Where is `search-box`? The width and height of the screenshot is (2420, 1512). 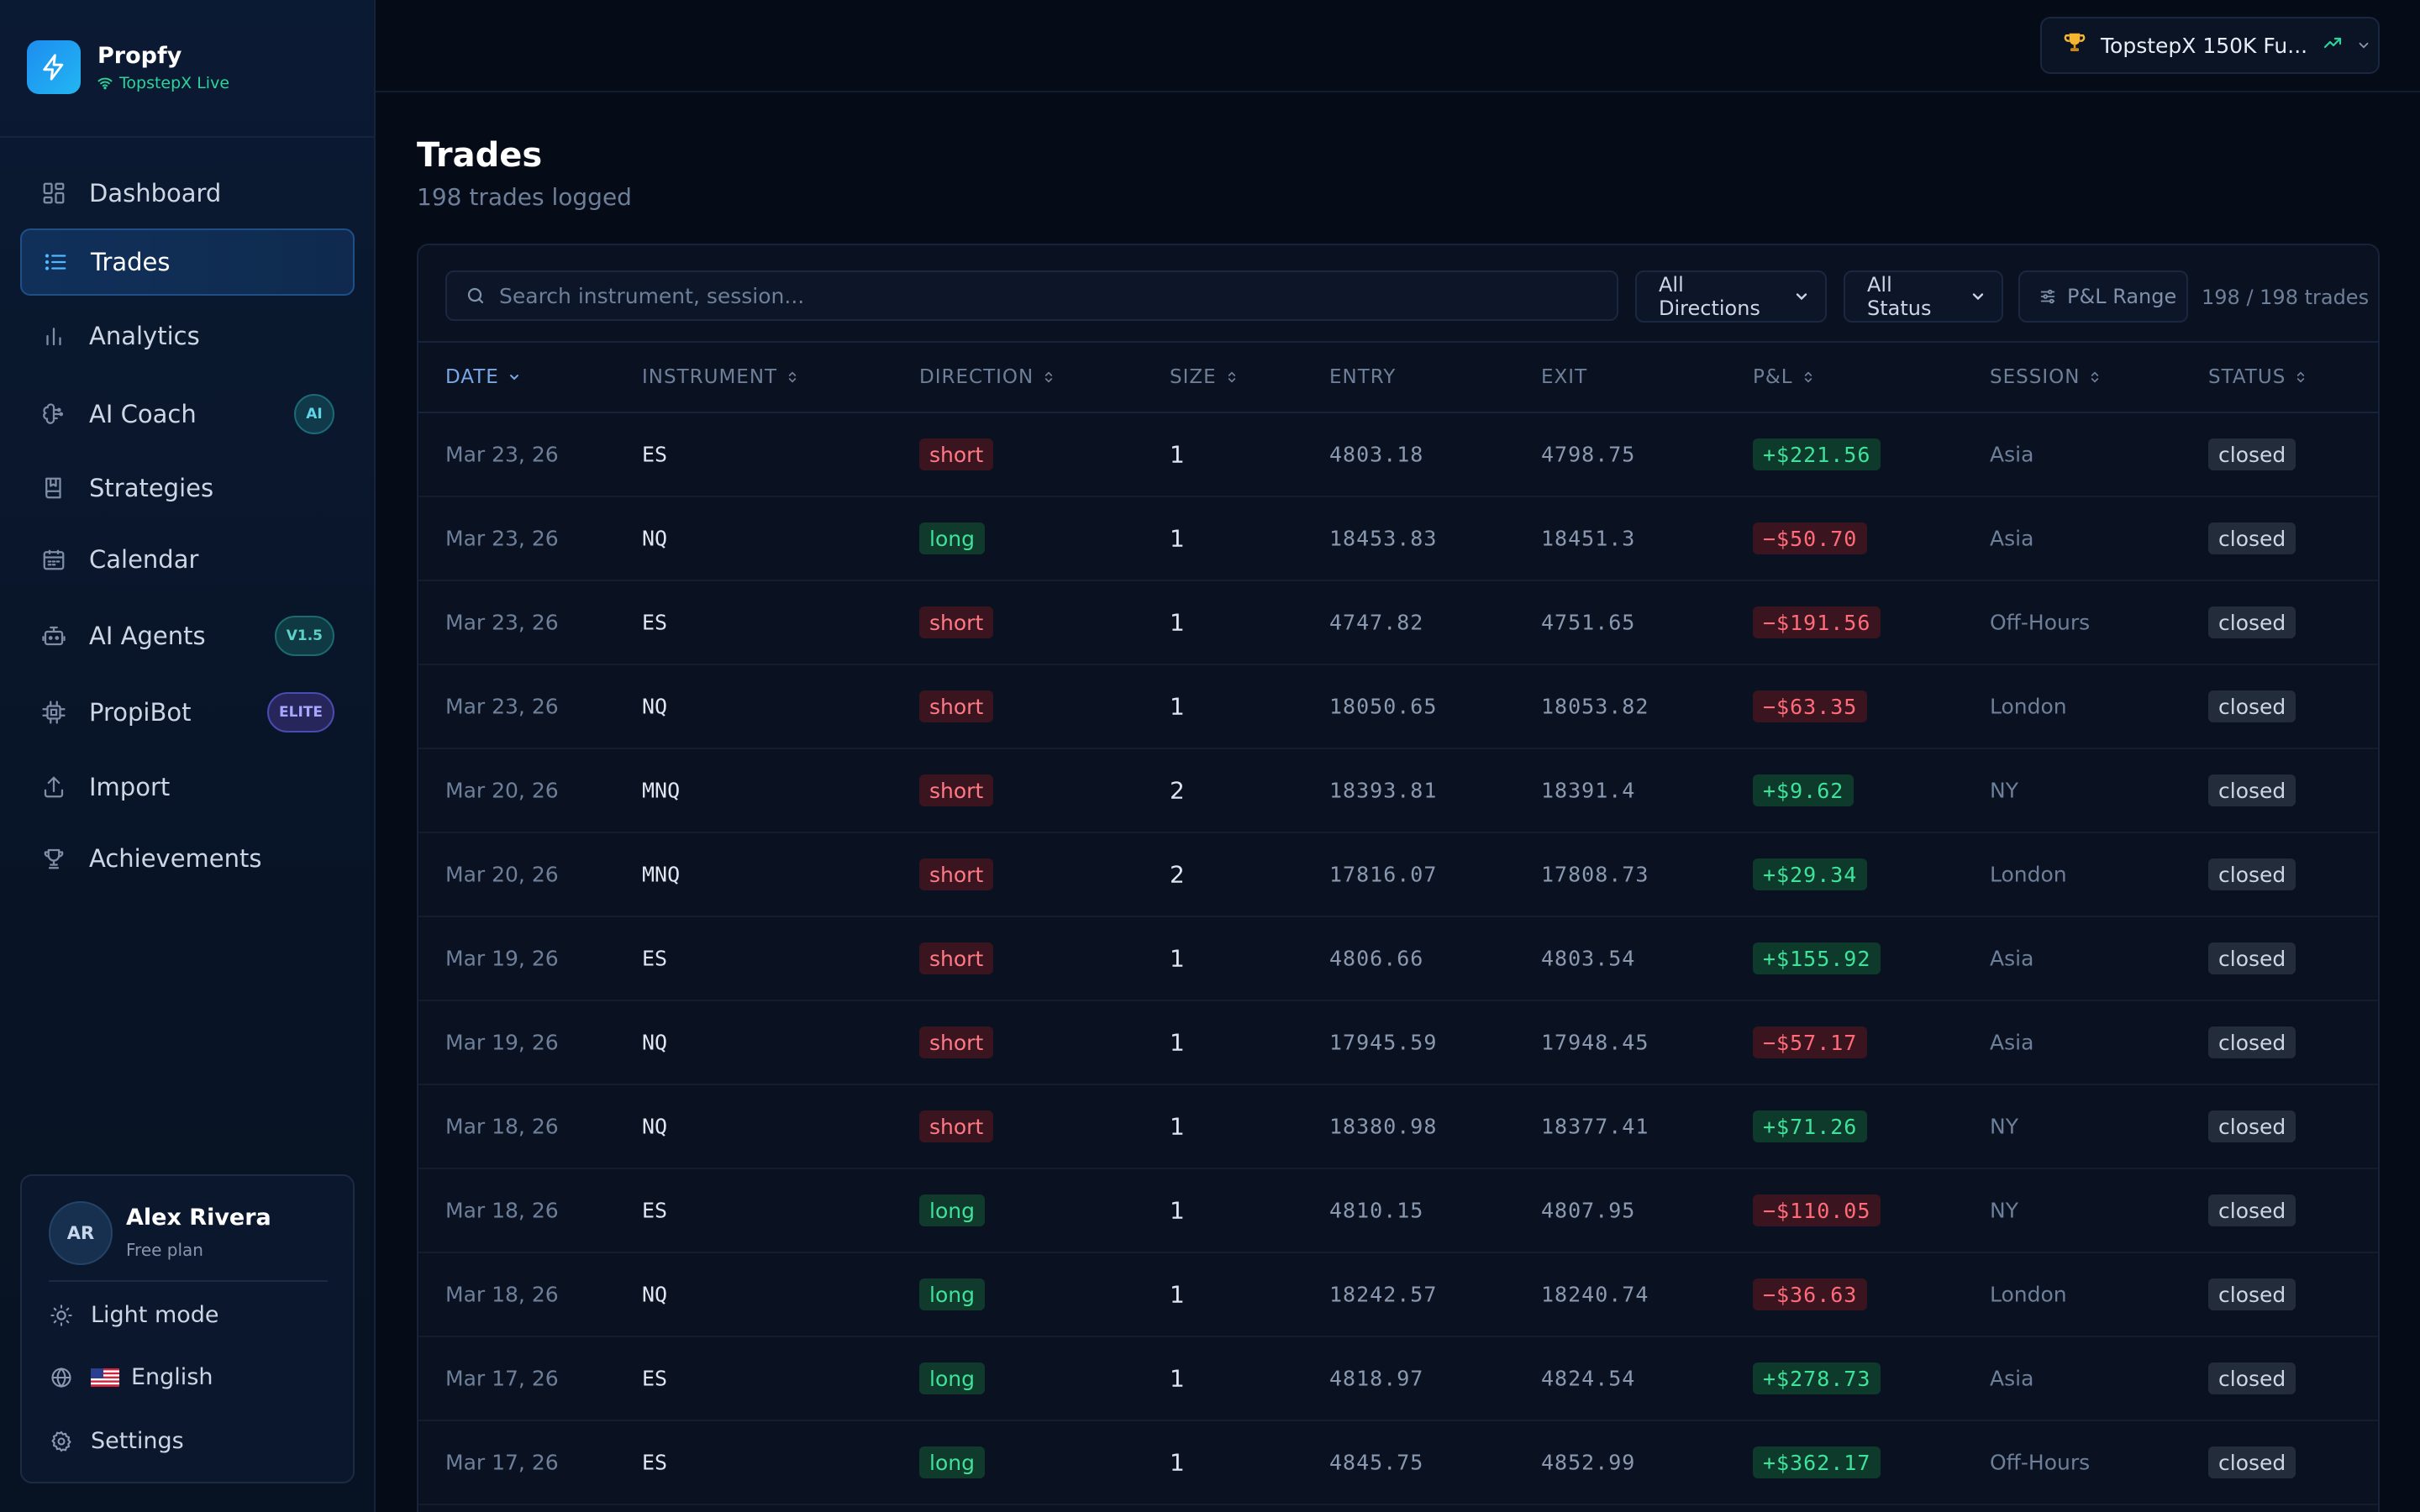
search-box is located at coordinates (1031, 295).